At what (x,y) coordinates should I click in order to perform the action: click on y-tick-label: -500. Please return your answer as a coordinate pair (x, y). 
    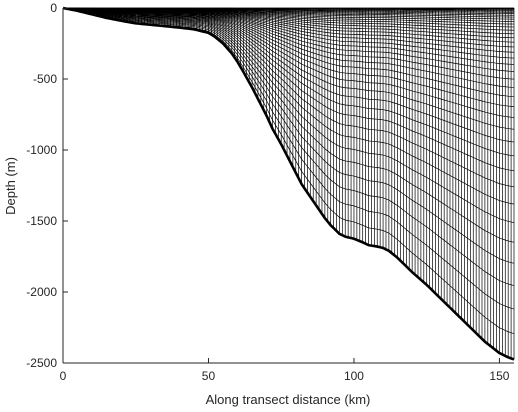
    Looking at the image, I should click on (45, 79).